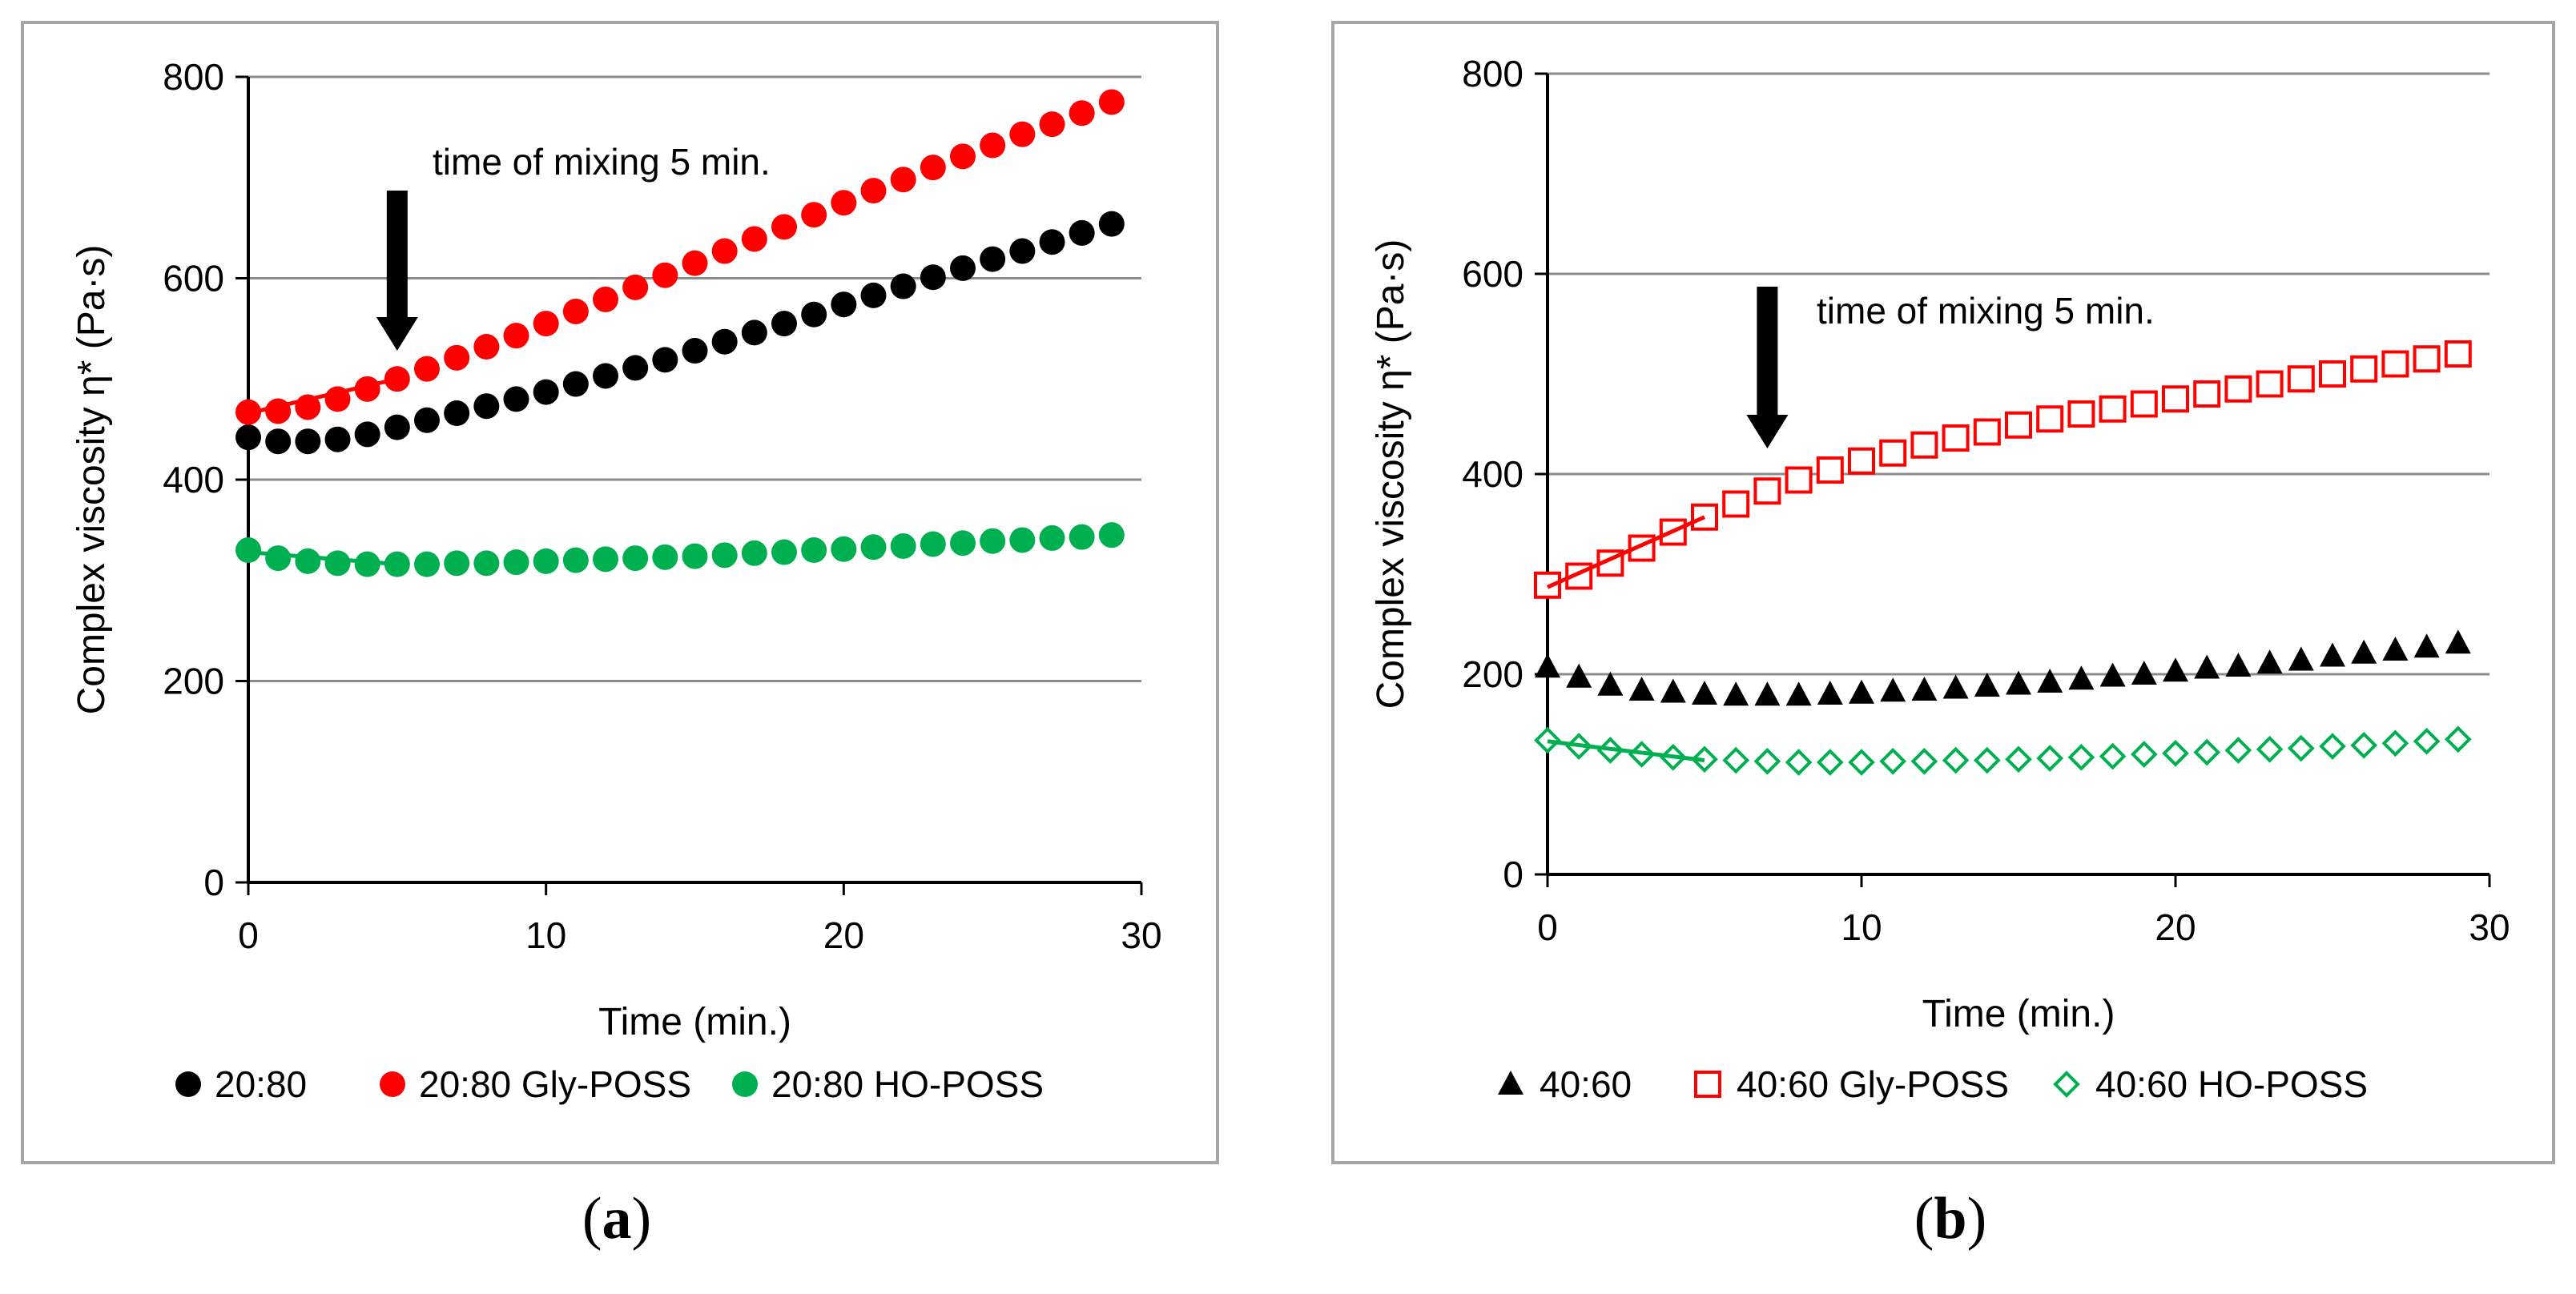 This screenshot has width=2576, height=1294. I want to click on x-tick-label: 20, so click(2175, 927).